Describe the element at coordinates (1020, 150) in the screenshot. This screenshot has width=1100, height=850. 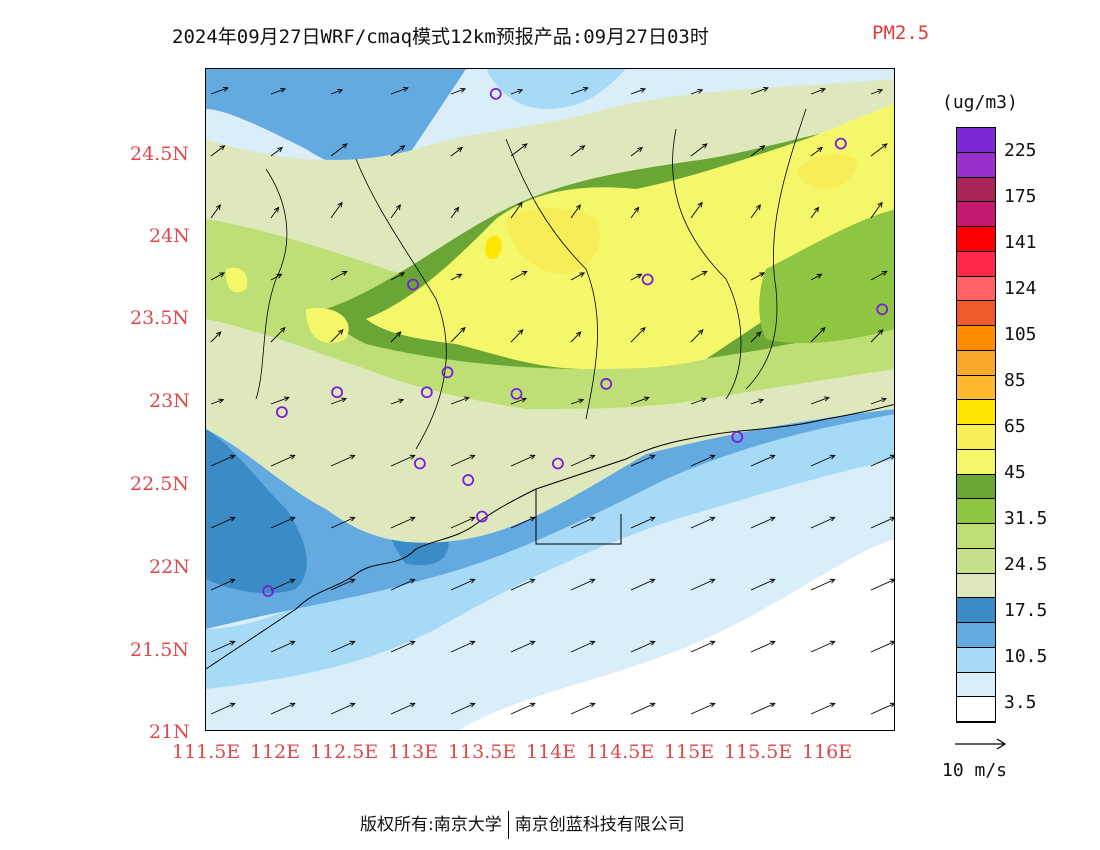
I see `legend-label: 225` at that location.